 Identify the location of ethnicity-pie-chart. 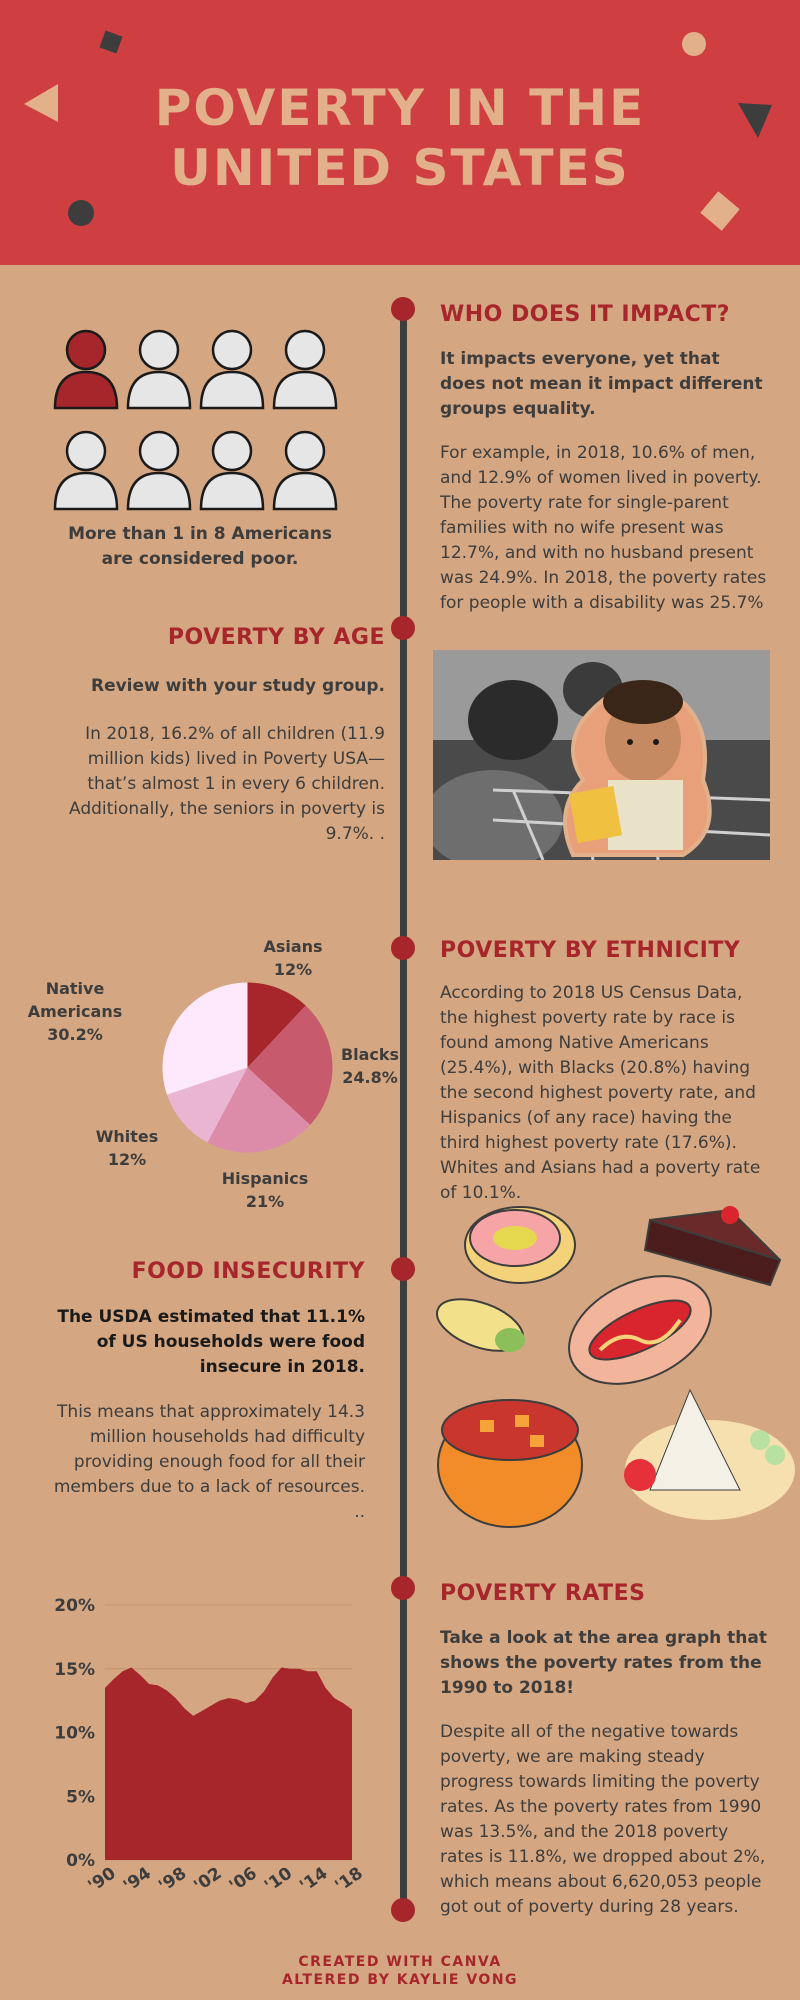
(247, 1067).